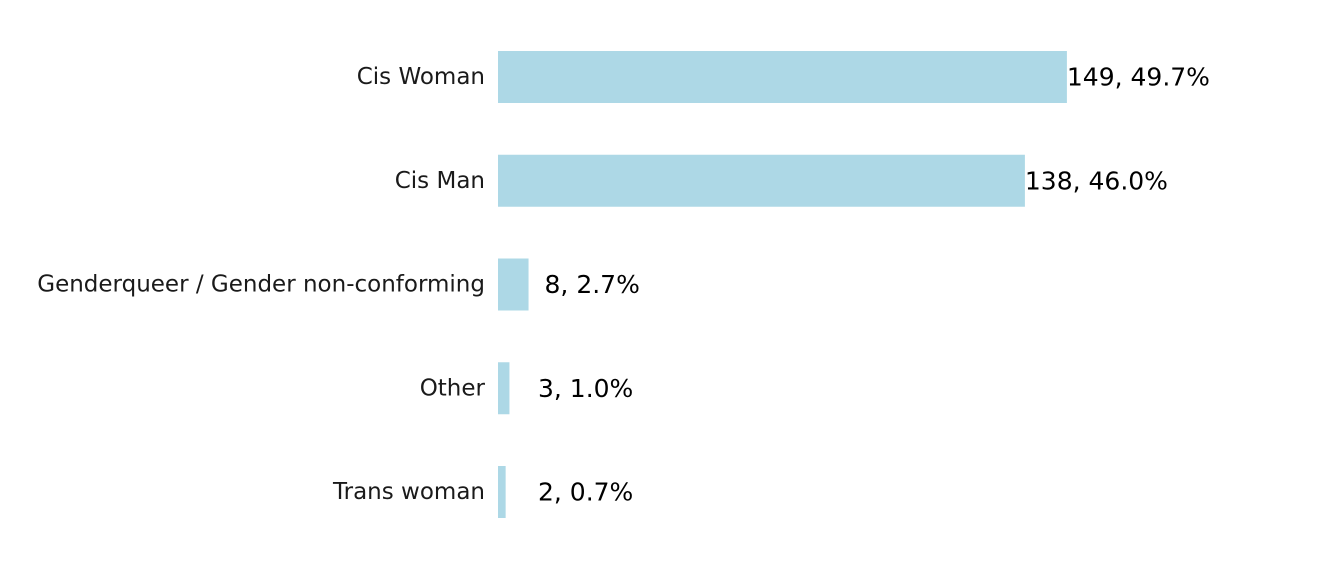  I want to click on category-label-other: Other, so click(453, 388).